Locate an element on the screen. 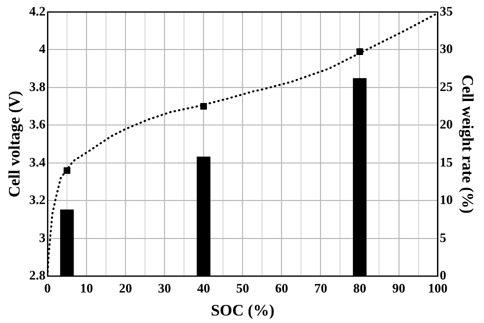 The image size is (484, 323). x-tick-label: 50 is located at coordinates (243, 288).